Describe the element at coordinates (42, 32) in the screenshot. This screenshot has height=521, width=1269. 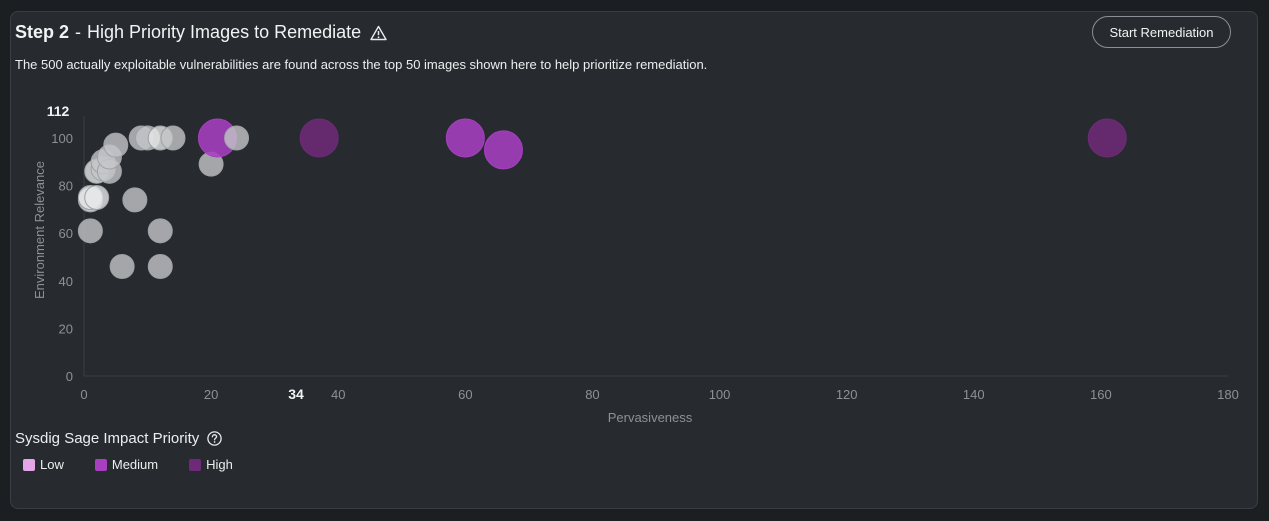
I see `step-label: Step 2` at that location.